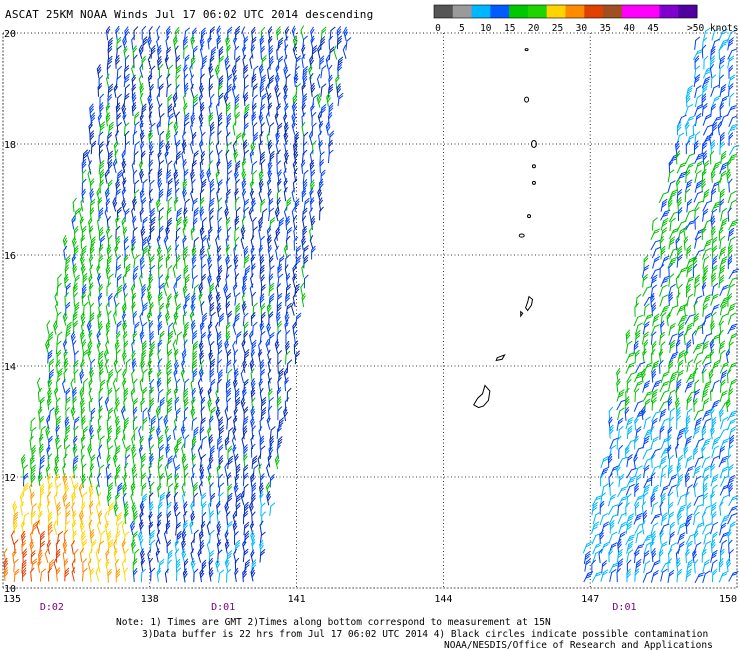  I want to click on island, so click(529, 216).